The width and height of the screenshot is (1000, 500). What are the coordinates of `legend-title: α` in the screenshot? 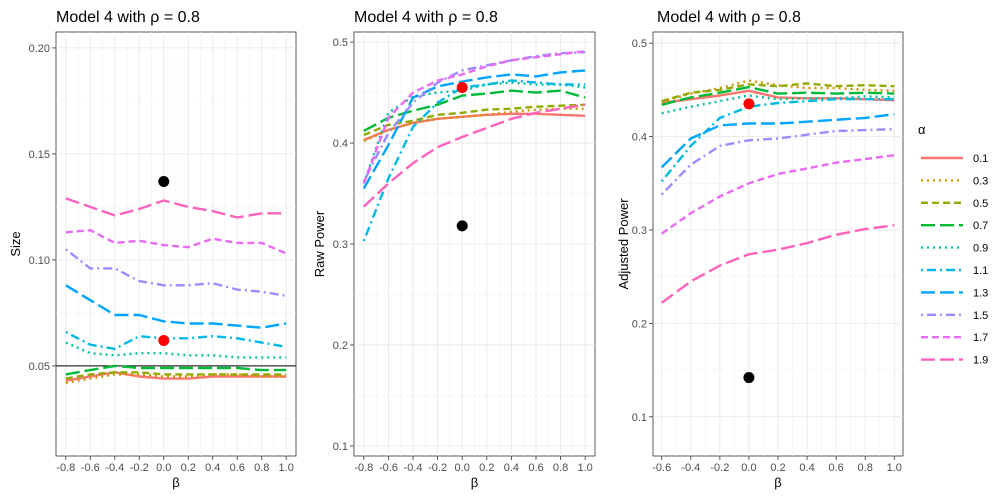 It's located at (922, 129).